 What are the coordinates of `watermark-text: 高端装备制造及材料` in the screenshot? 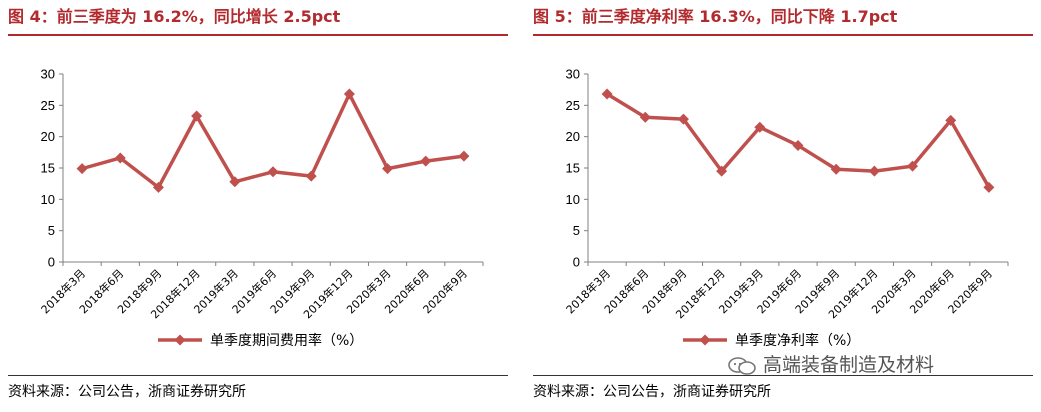 It's located at (849, 365).